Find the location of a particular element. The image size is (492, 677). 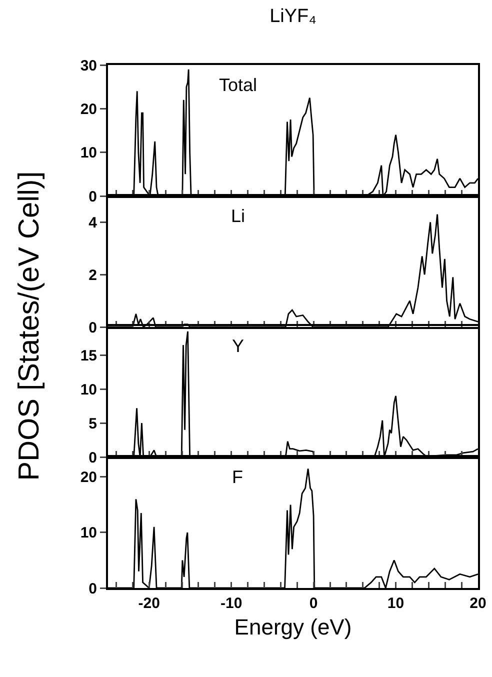

y-tick-label: 2 is located at coordinates (92, 275).